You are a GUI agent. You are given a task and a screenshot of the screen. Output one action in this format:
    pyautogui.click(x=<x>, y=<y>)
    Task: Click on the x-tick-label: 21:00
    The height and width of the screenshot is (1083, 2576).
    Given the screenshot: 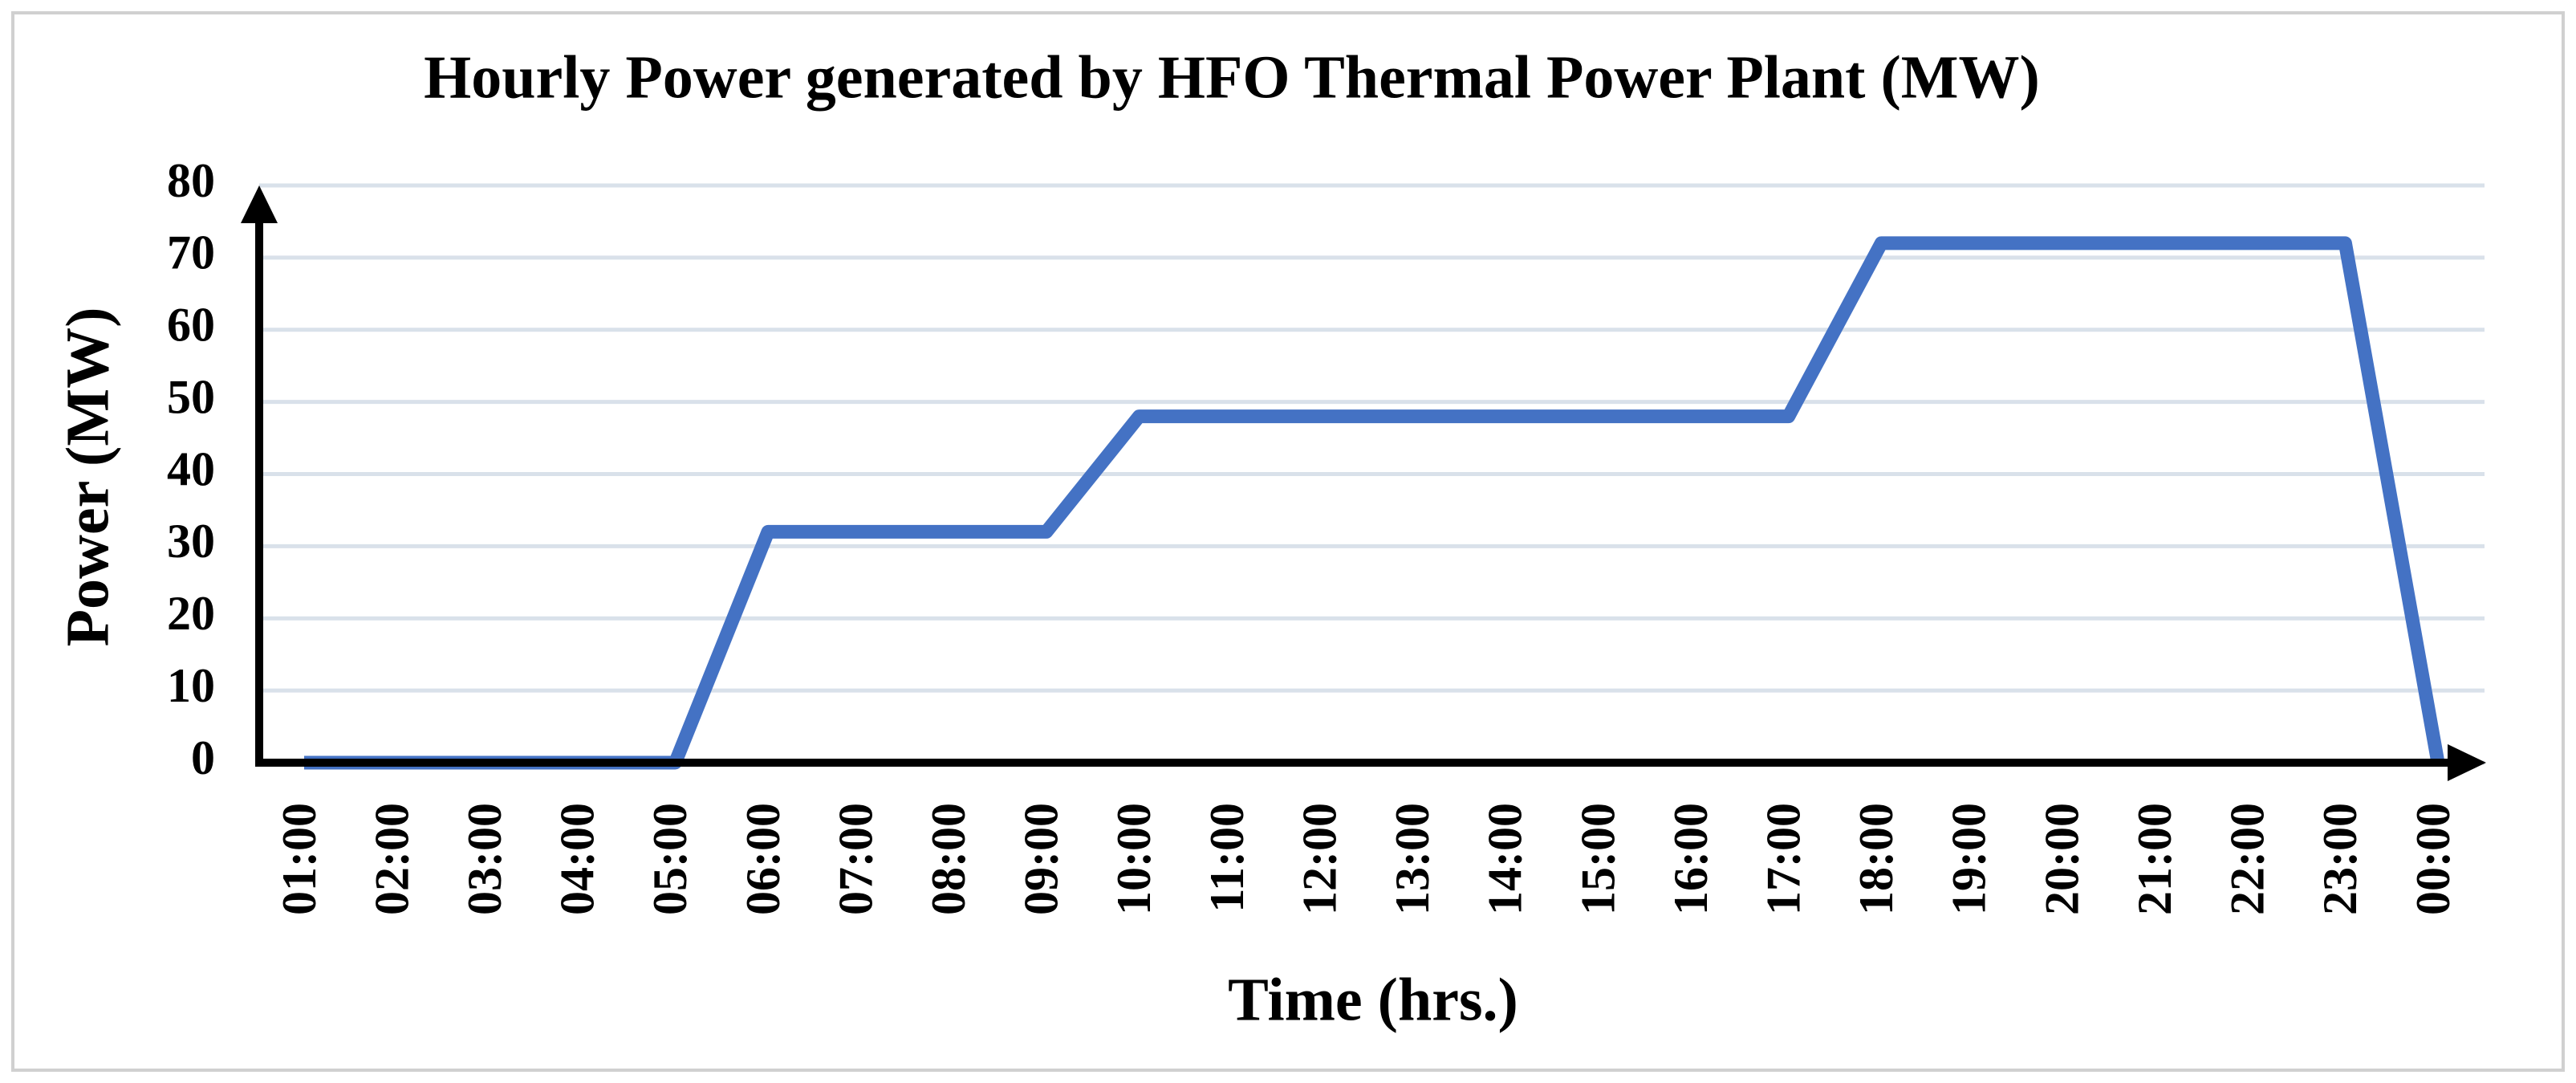 What is the action you would take?
    pyautogui.click(x=2154, y=859)
    